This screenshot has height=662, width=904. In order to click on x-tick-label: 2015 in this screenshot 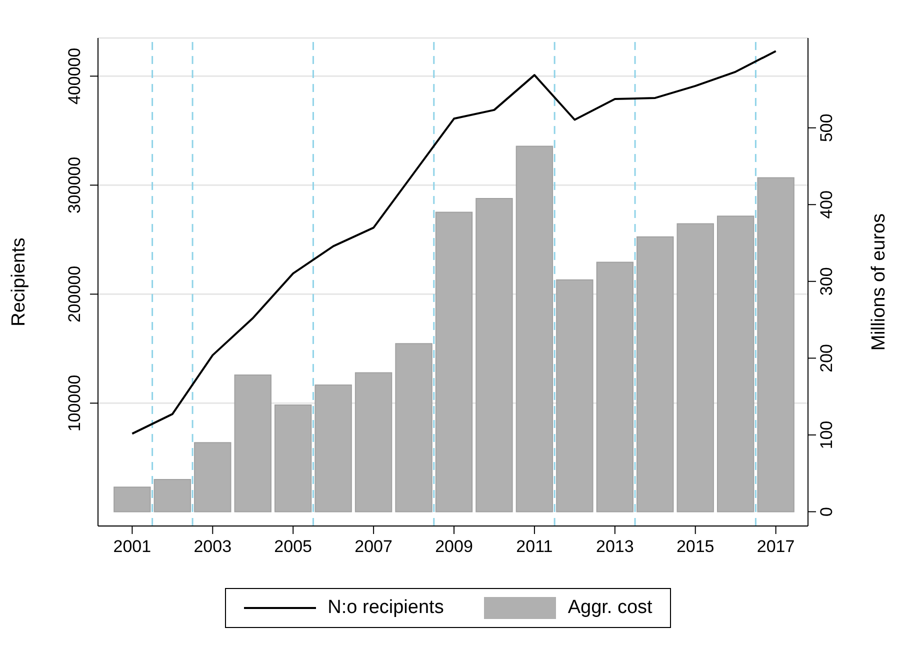, I will do `click(695, 546)`.